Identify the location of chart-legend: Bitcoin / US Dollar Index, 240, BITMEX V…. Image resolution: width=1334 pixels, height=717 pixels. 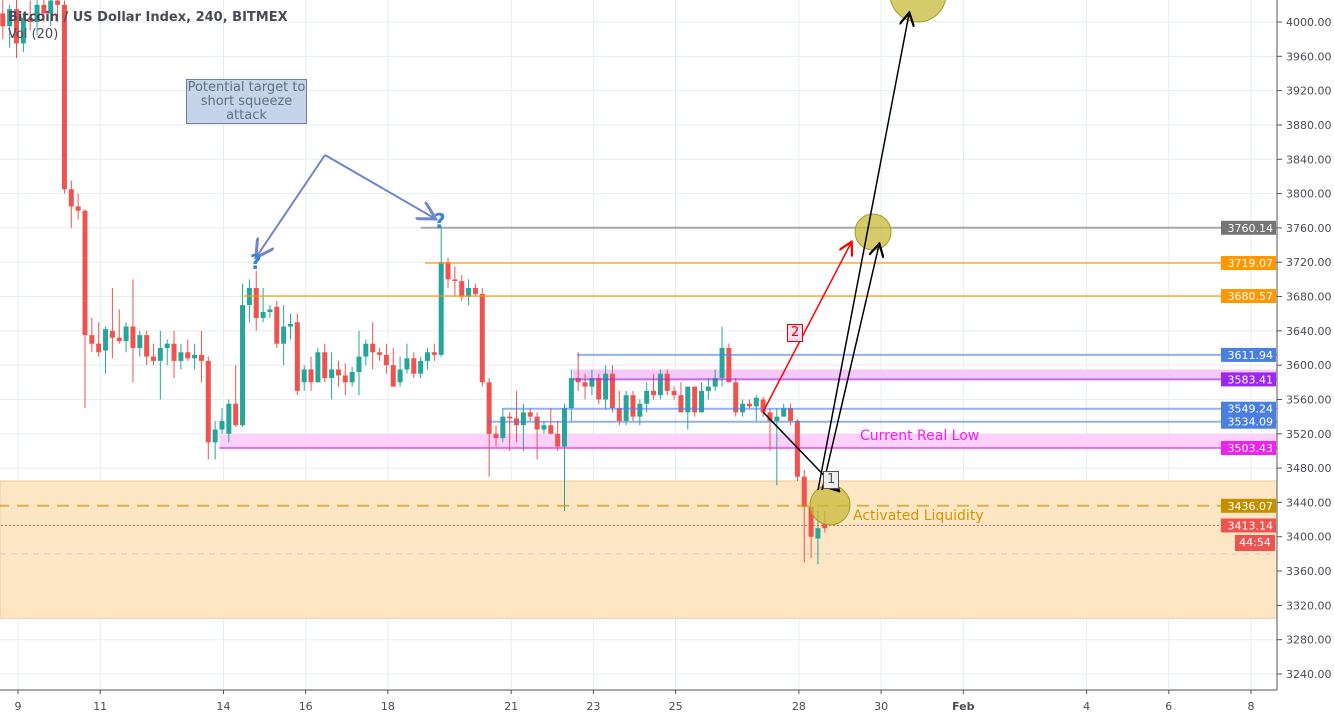
(148, 26).